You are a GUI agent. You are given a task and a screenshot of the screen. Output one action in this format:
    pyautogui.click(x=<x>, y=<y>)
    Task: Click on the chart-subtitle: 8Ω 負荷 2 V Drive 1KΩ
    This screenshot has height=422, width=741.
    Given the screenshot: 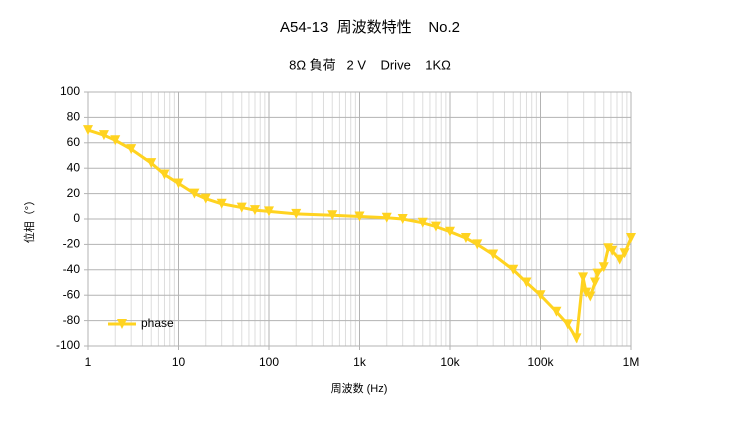 What is the action you would take?
    pyautogui.click(x=370, y=64)
    